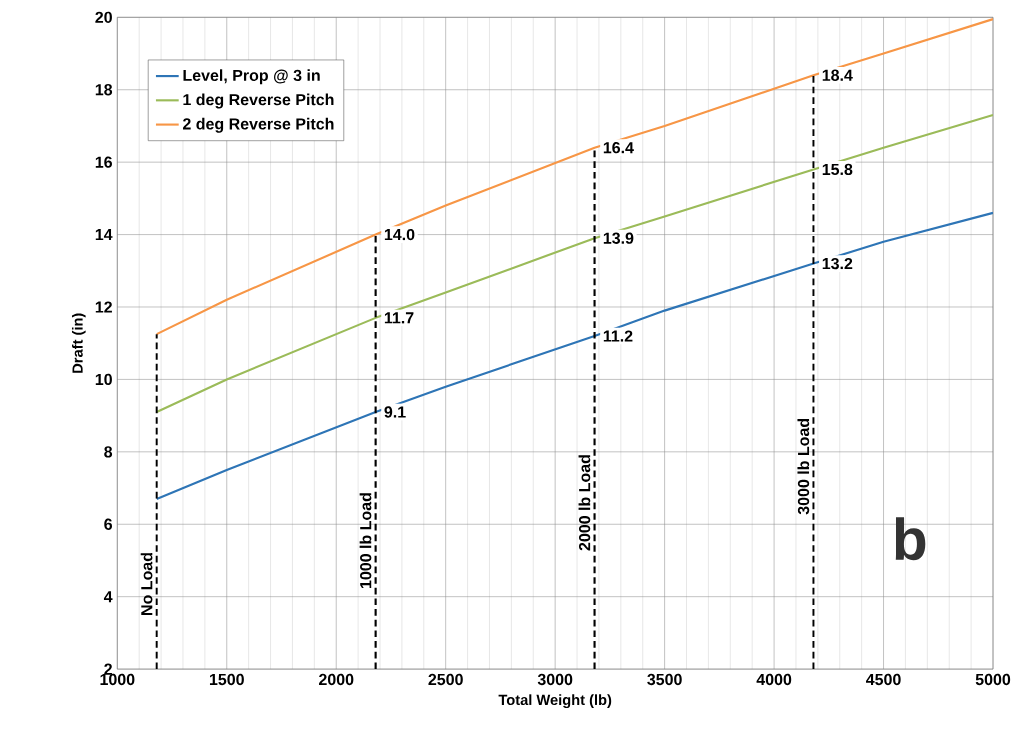 This screenshot has height=741, width=1021. Describe the element at coordinates (395, 412) in the screenshot. I see `annotation: 9.1` at that location.